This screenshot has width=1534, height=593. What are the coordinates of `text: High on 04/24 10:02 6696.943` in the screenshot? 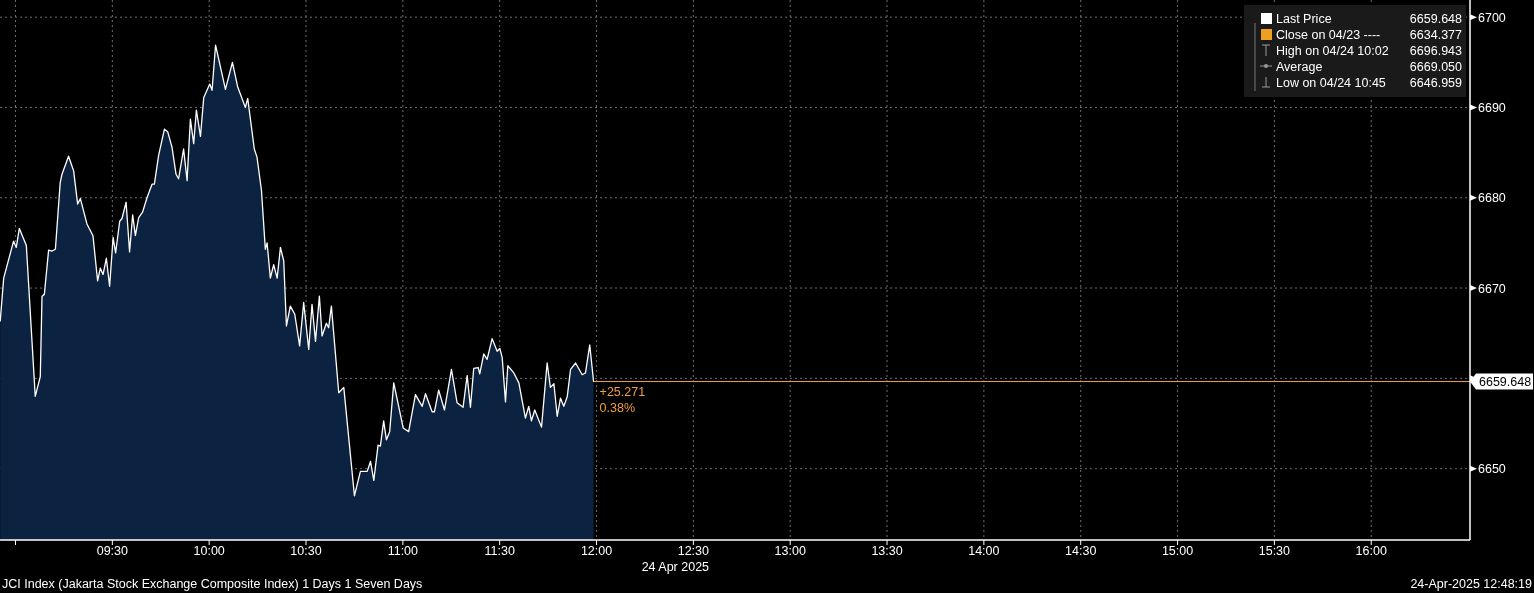 It's located at (1369, 51).